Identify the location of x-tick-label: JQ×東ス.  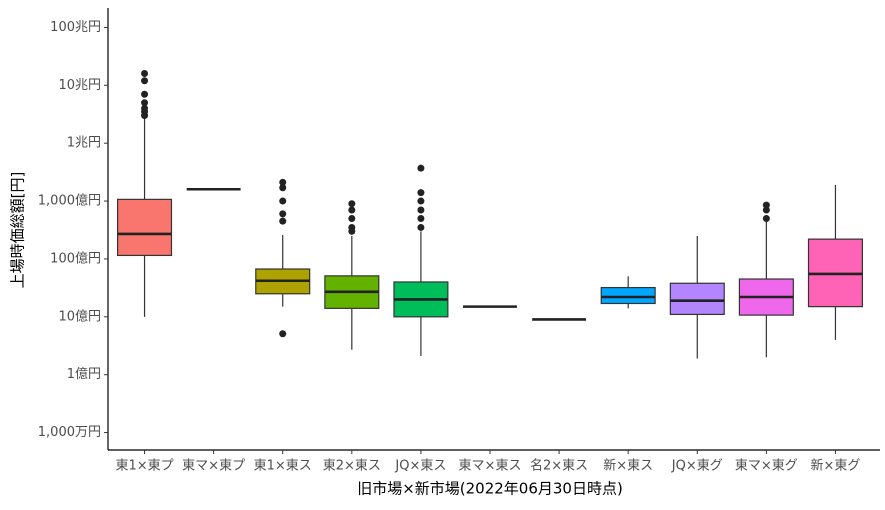
(420, 466).